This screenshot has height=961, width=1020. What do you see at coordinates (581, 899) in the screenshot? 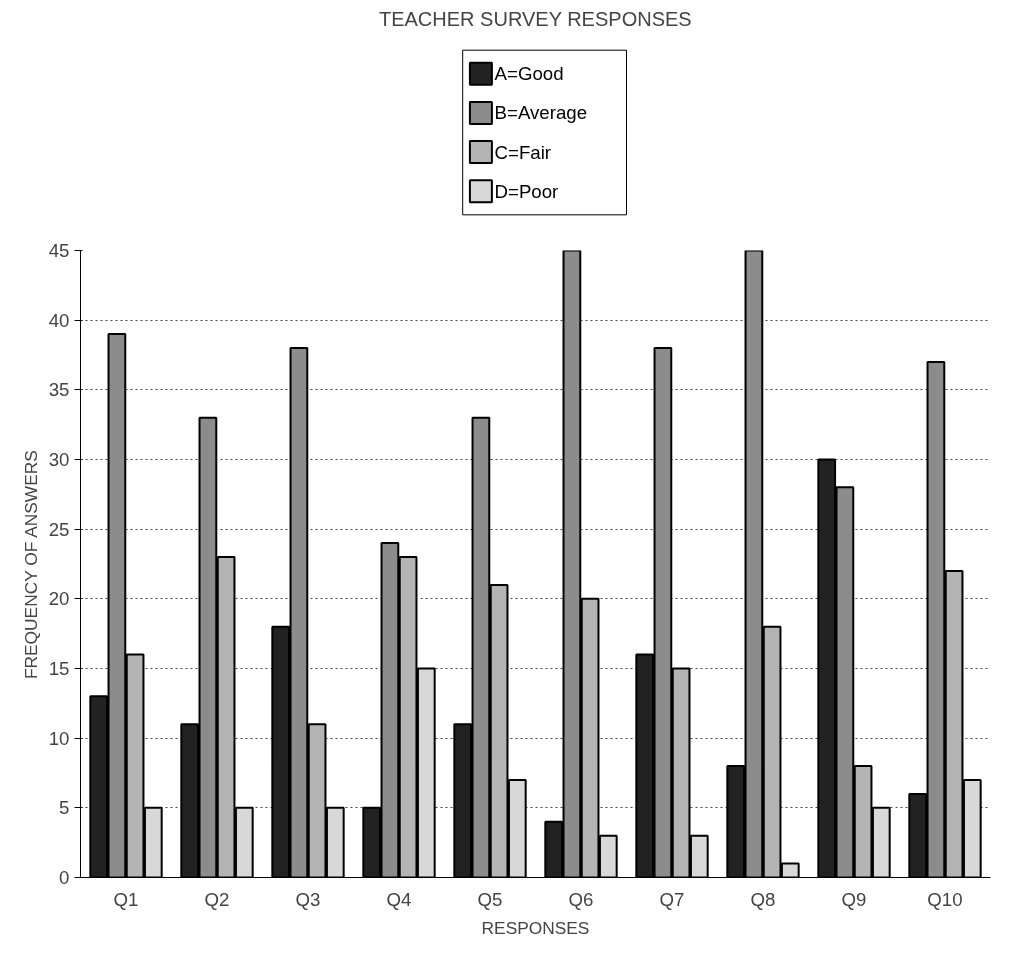
I see `x-tick-label: Q6` at bounding box center [581, 899].